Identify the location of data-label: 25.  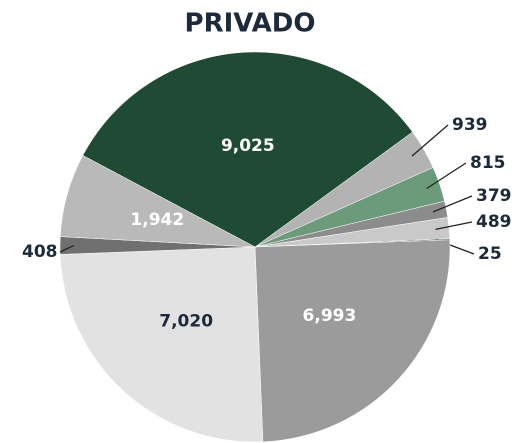
(490, 254).